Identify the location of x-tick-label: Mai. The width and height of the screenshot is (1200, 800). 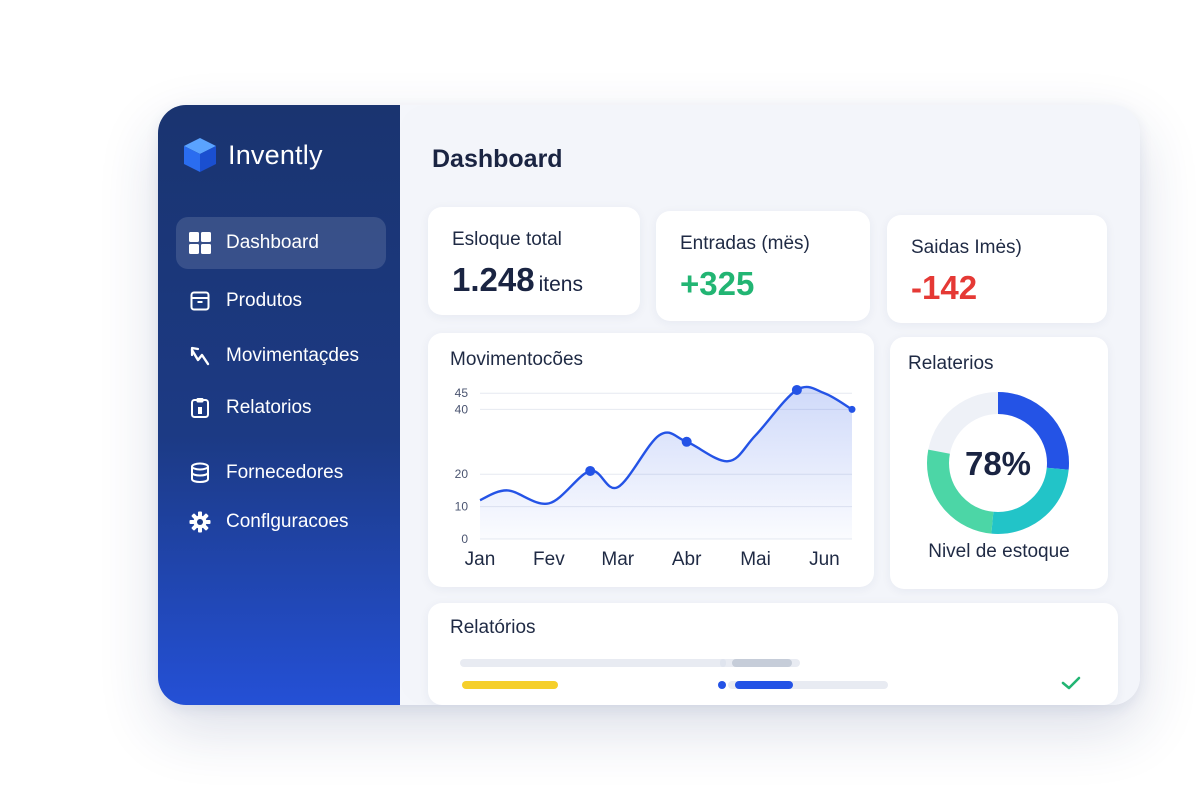
(755, 559).